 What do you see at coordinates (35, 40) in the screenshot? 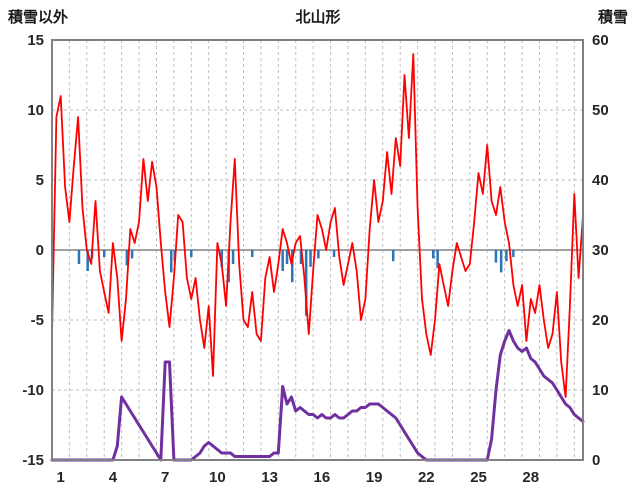
I see `left-tick-label: 15` at bounding box center [35, 40].